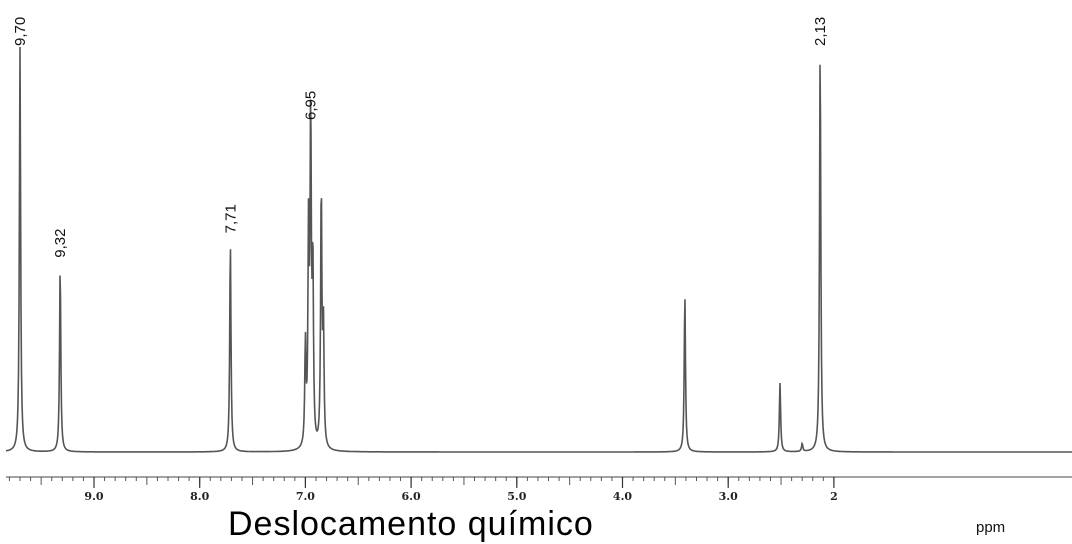 Image resolution: width=1072 pixels, height=544 pixels. What do you see at coordinates (820, 31) in the screenshot?
I see `peak-label: 2,13` at bounding box center [820, 31].